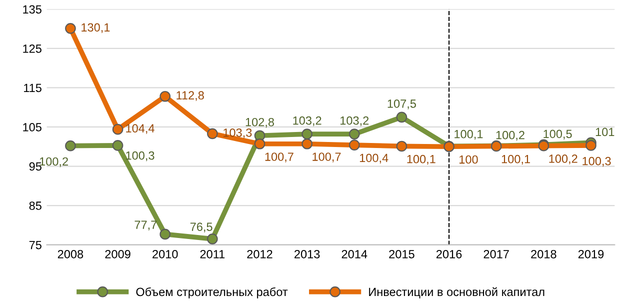 The width and height of the screenshot is (624, 306). Describe the element at coordinates (456, 292) in the screenshot. I see `legend-label: Инвестиции в основной капитал` at that location.